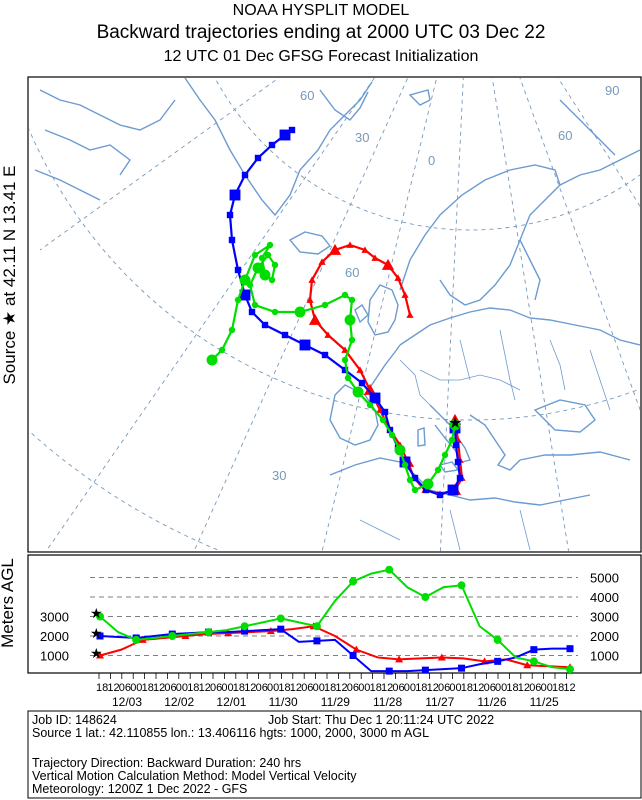 The width and height of the screenshot is (642, 800). Describe the element at coordinates (604, 656) in the screenshot. I see `profile-right-tick: 1000` at that location.